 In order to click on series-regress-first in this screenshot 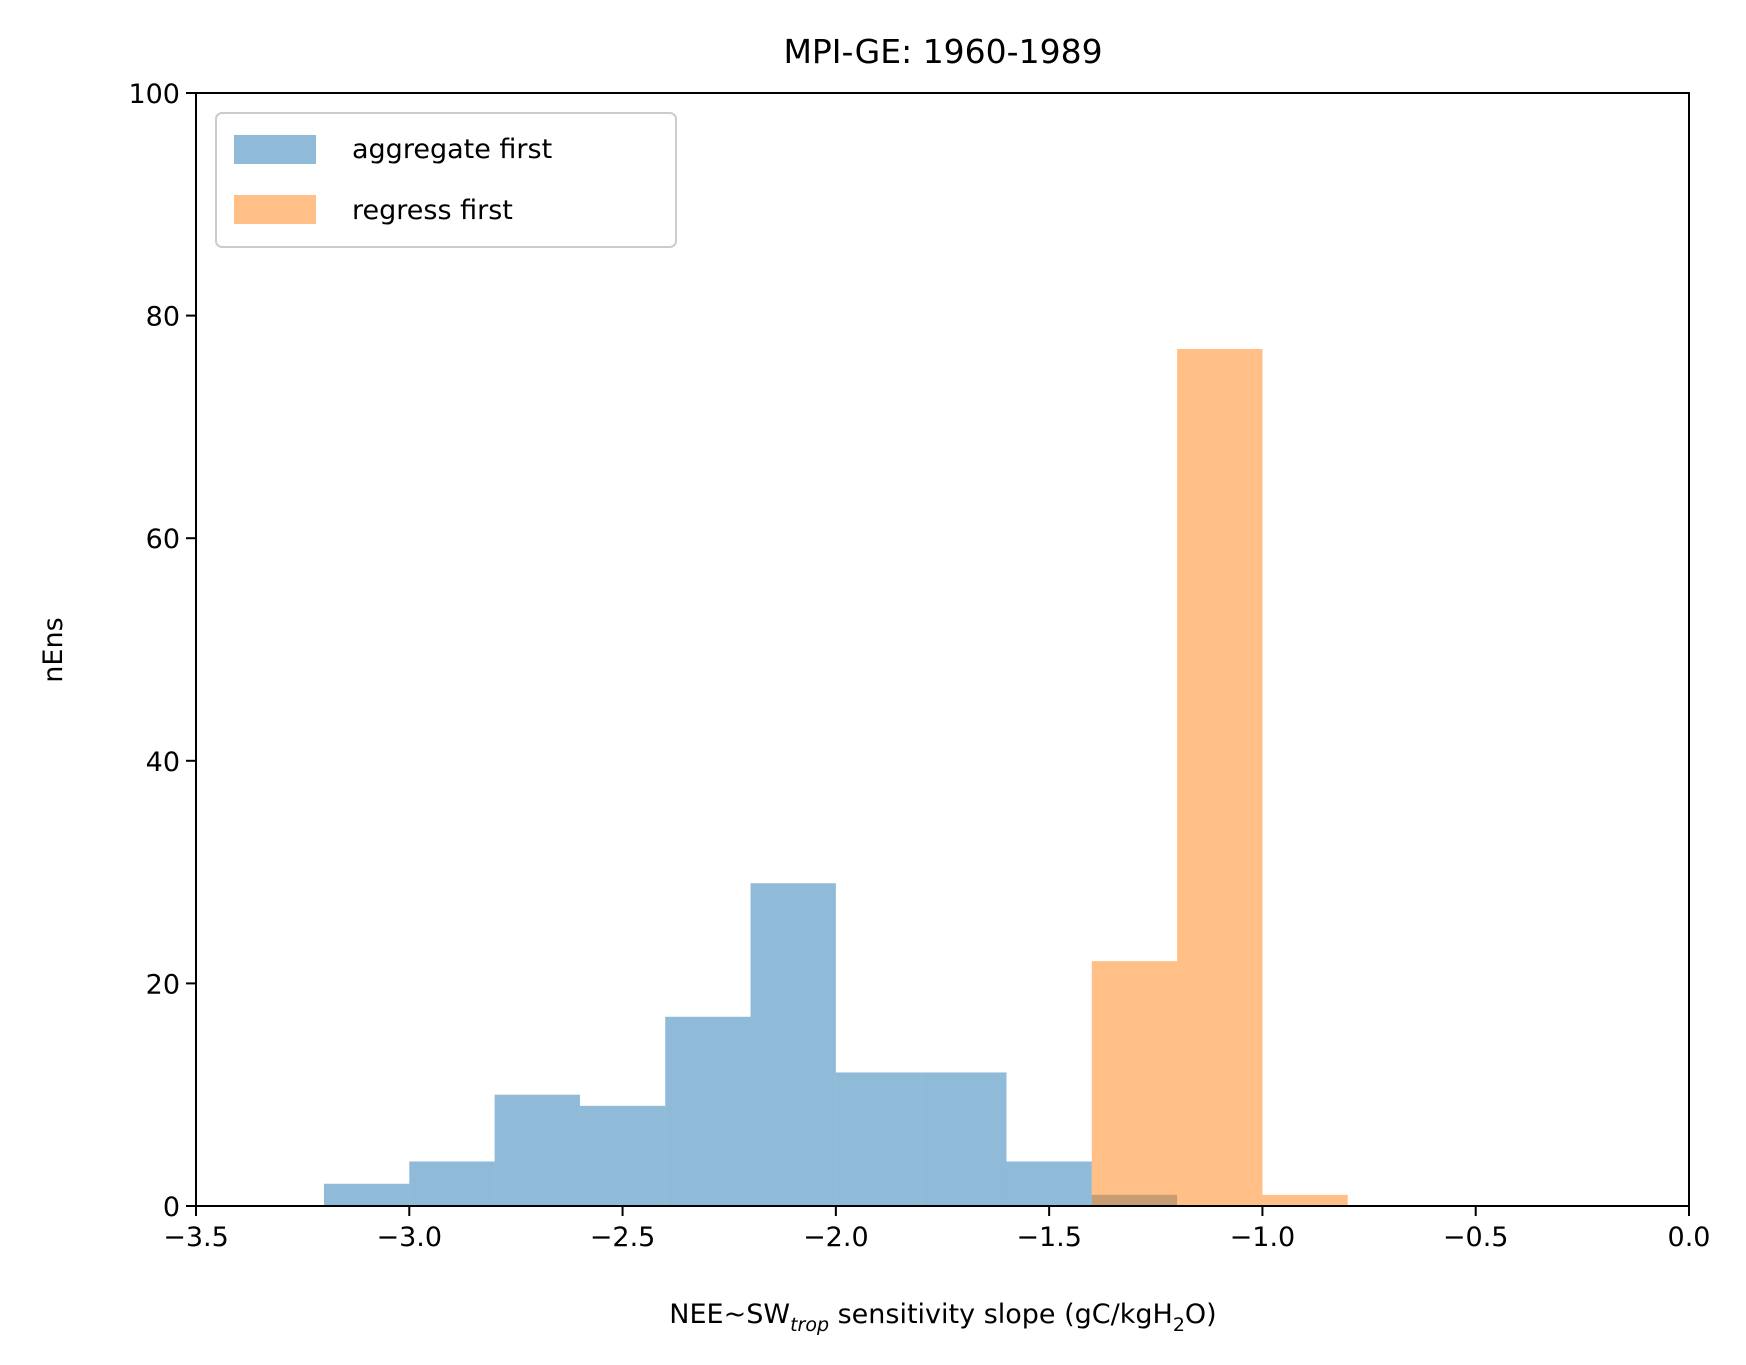, I will do `click(1219, 777)`.